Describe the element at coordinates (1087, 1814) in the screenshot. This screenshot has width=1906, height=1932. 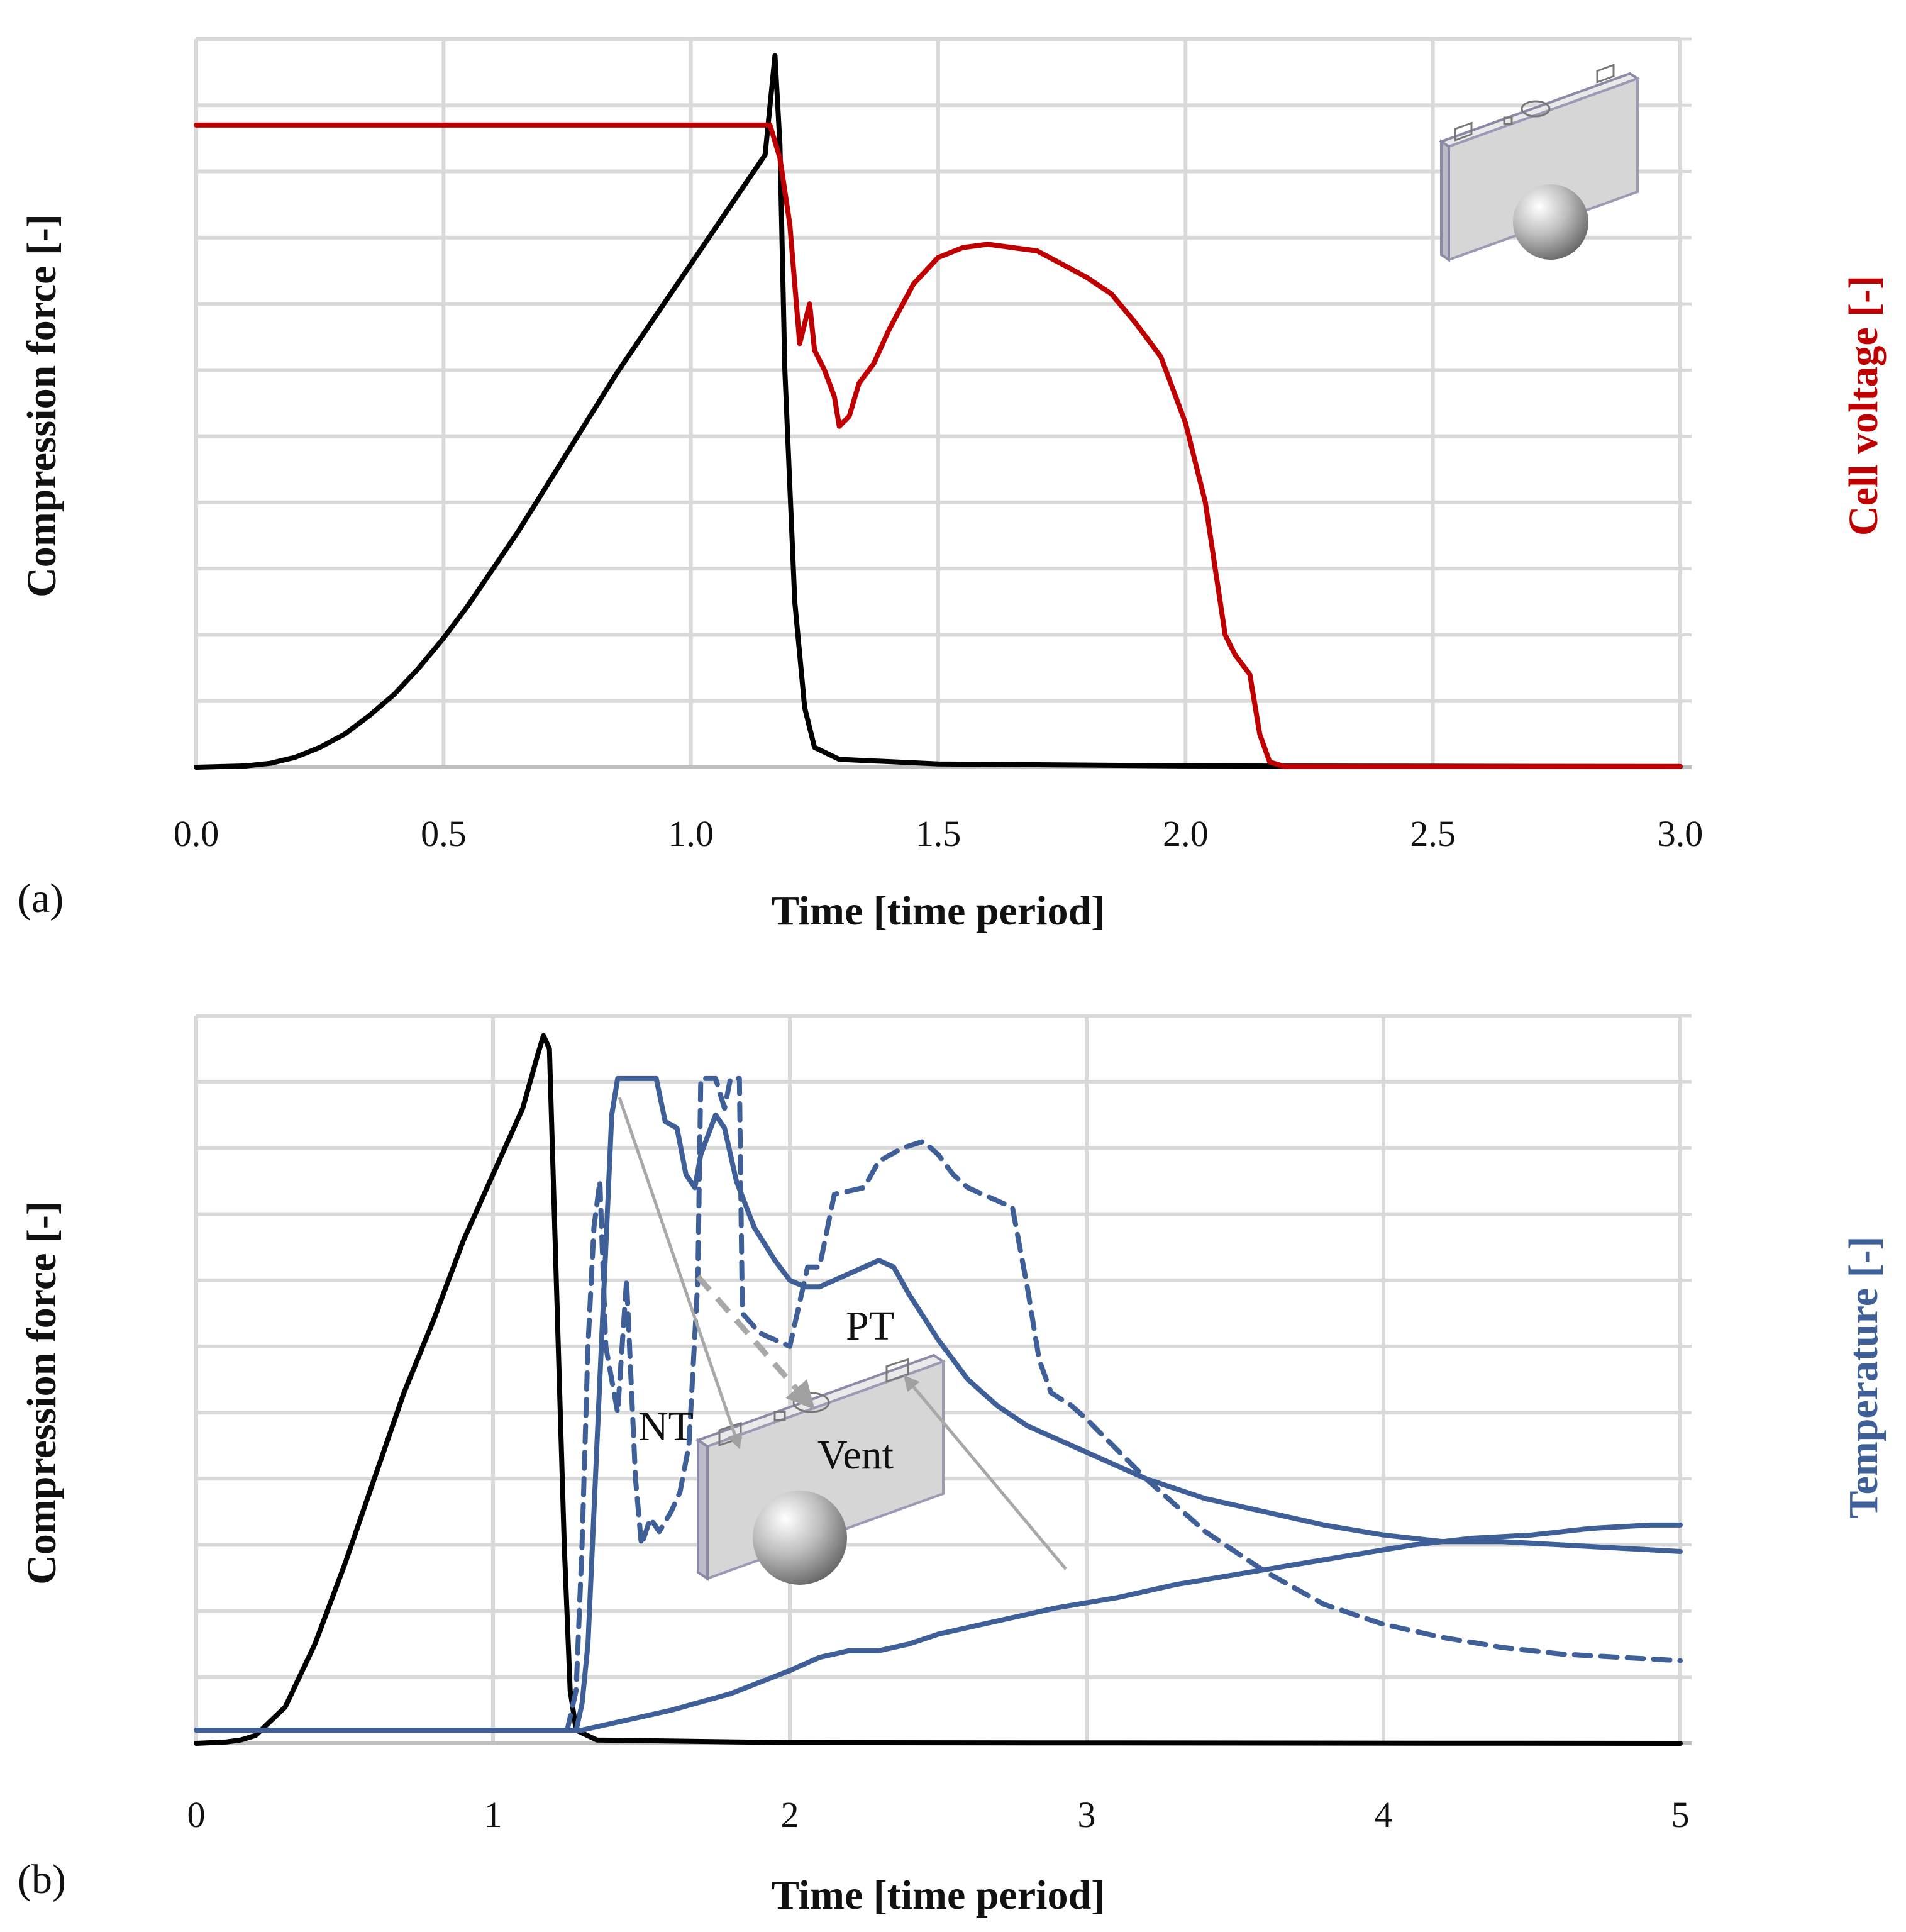
I see `x-tick-label: 3` at that location.